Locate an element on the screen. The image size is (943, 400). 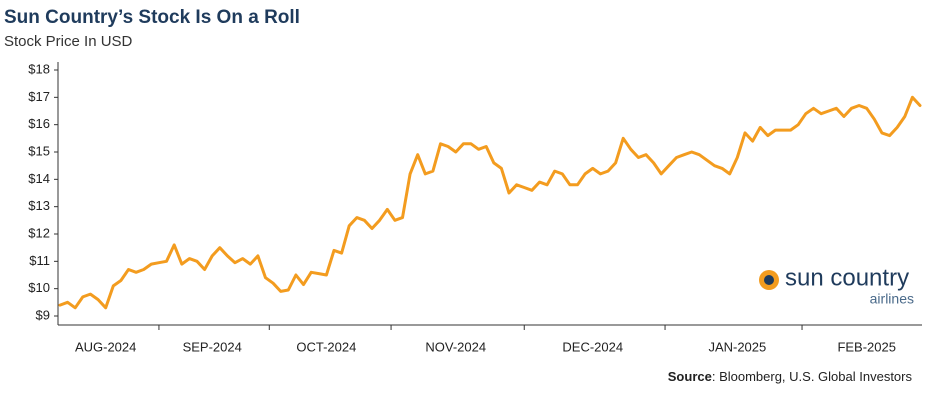
logo-tagline: airlines is located at coordinates (892, 299).